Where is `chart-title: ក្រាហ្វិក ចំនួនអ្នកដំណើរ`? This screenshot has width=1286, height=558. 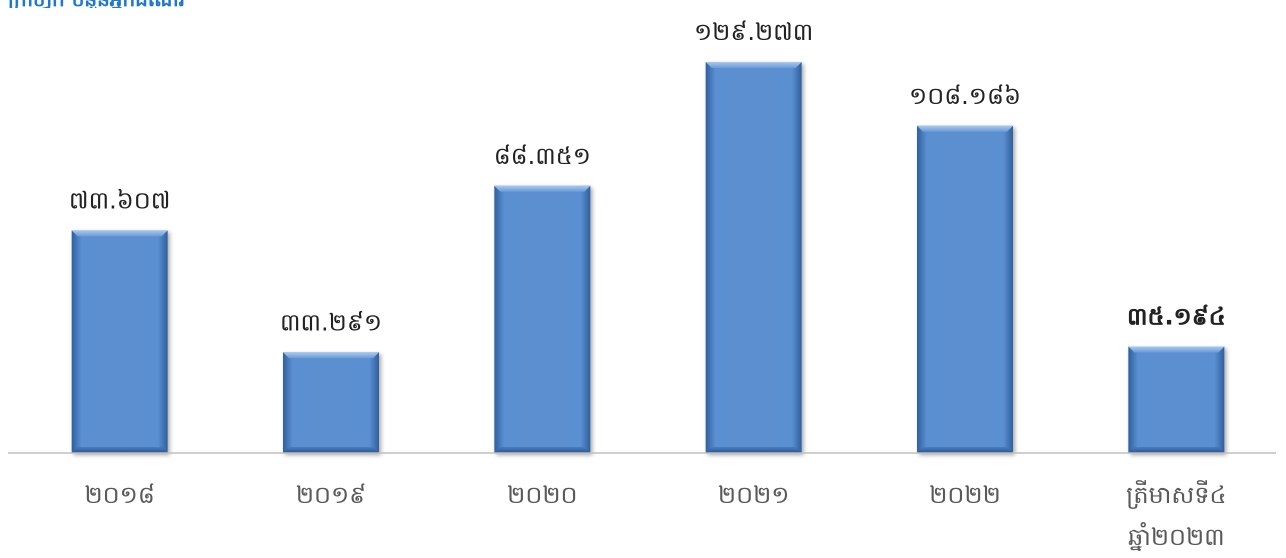
chart-title: ក្រាហ្វិក ចំនួនអ្នកដំណើរ is located at coordinates (96, 4).